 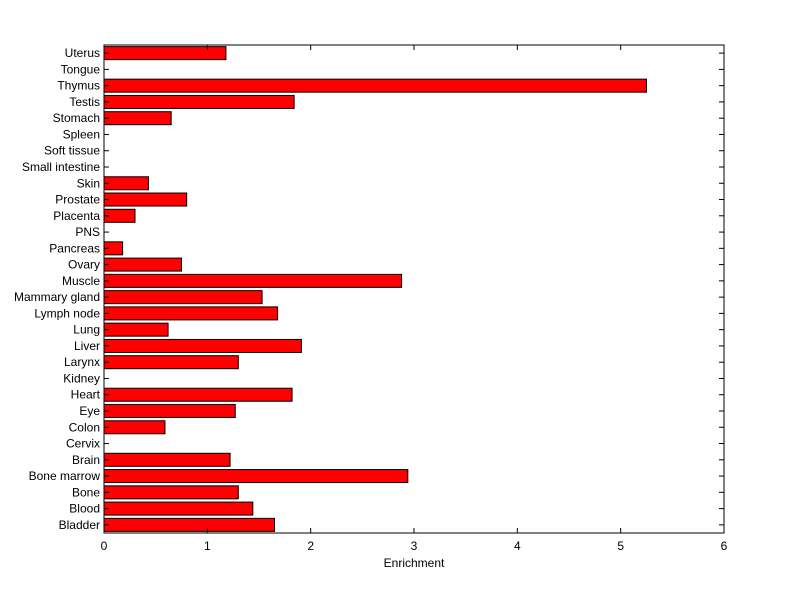 I want to click on y-tick-label: Blood, so click(x=84, y=509).